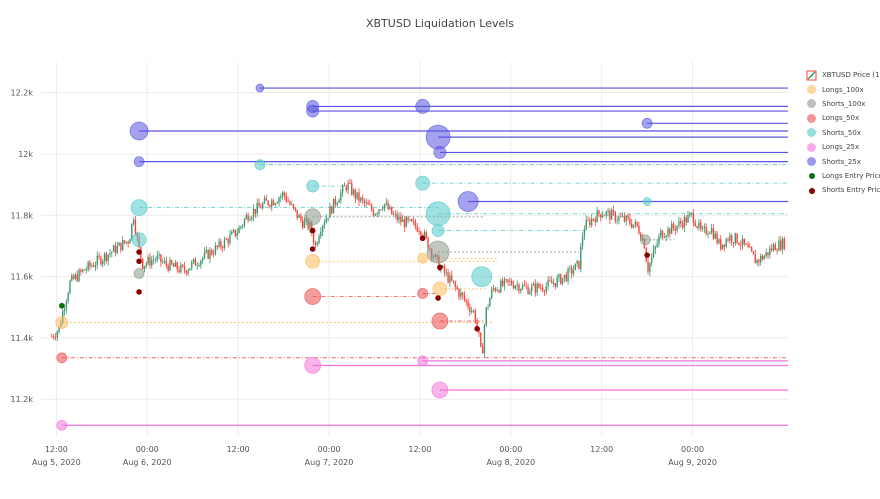 This screenshot has width=880, height=499. Describe the element at coordinates (843, 161) in the screenshot. I see `legend-item-shorts-25x: Shorts_25x` at that location.